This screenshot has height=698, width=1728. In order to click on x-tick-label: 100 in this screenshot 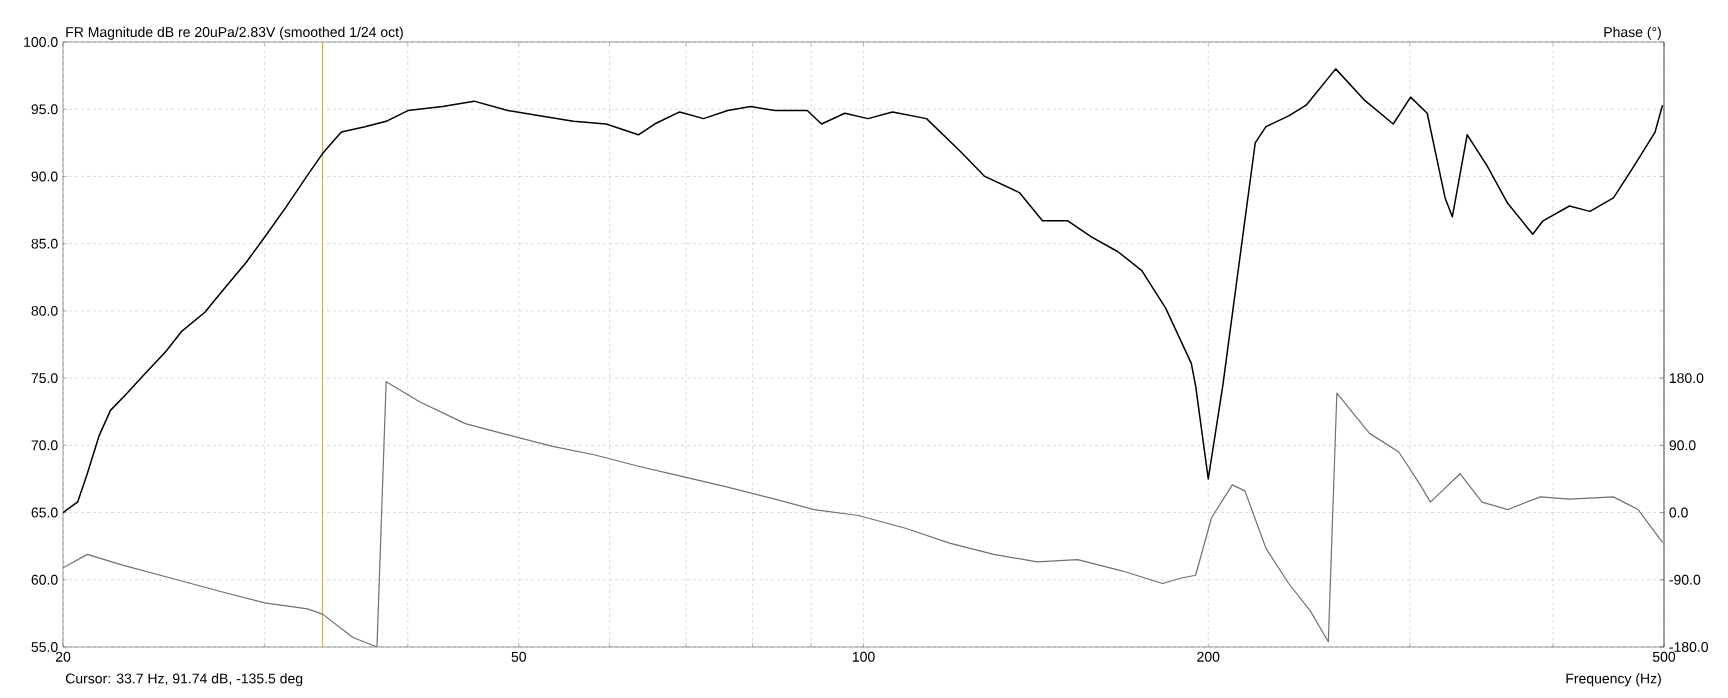, I will do `click(863, 656)`.